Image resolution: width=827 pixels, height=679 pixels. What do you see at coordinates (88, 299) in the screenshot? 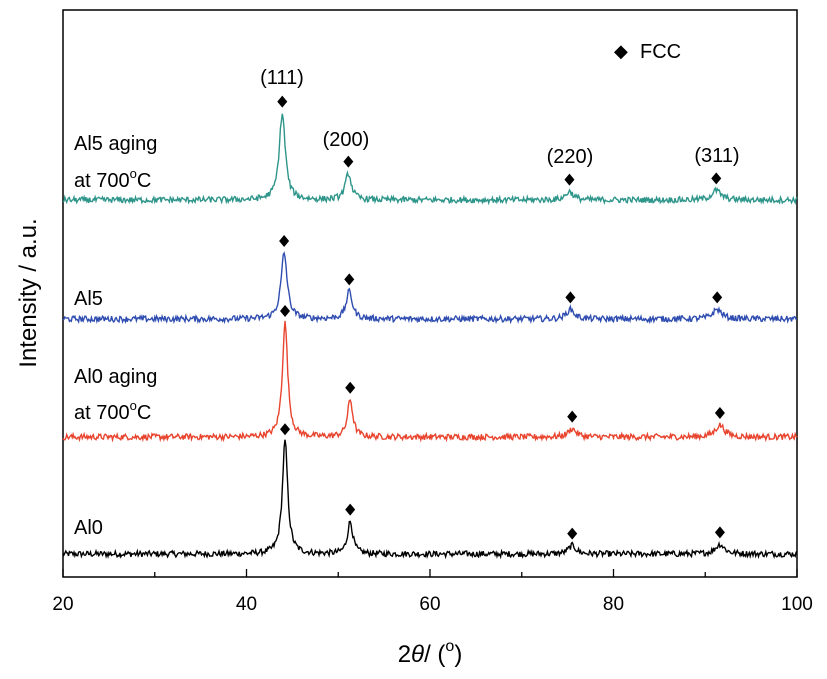
I see `series-label-al5: Al5` at bounding box center [88, 299].